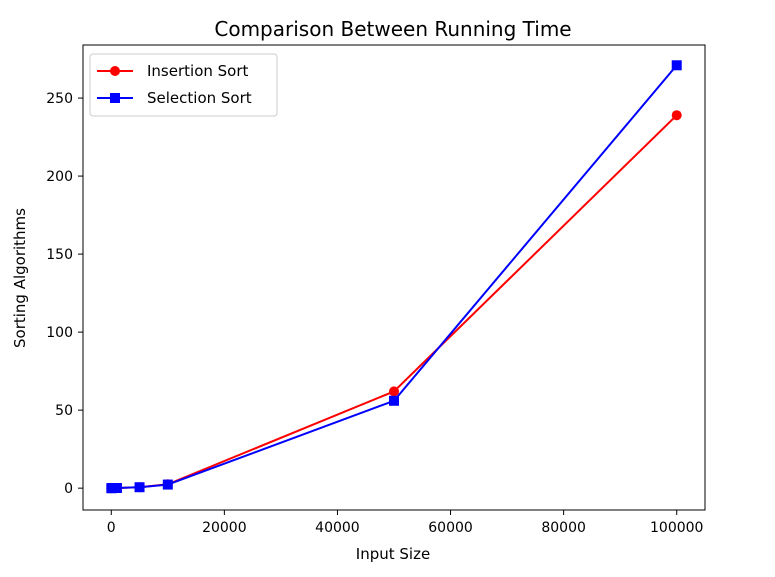 The height and width of the screenshot is (577, 775). What do you see at coordinates (59, 177) in the screenshot?
I see `y-tick-label: 200` at bounding box center [59, 177].